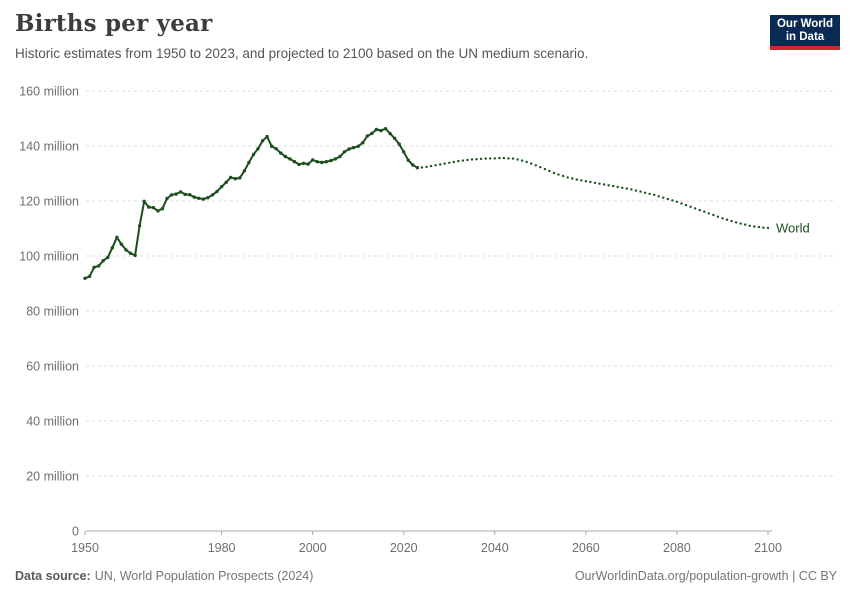 The image size is (850, 600). What do you see at coordinates (805, 36) in the screenshot?
I see `logo-text-line2: in Data` at bounding box center [805, 36].